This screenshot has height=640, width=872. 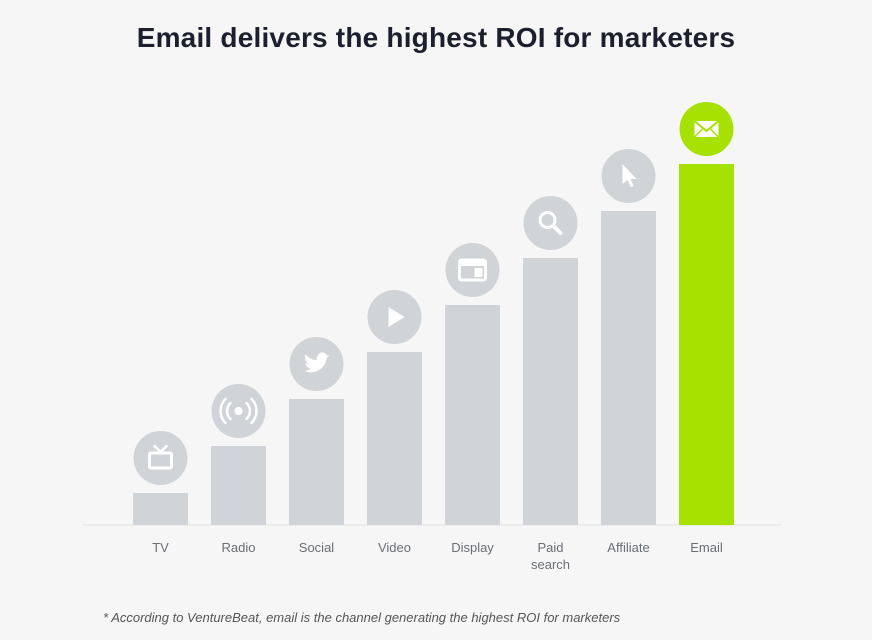 What do you see at coordinates (550, 391) in the screenshot?
I see `bar-paid-search` at bounding box center [550, 391].